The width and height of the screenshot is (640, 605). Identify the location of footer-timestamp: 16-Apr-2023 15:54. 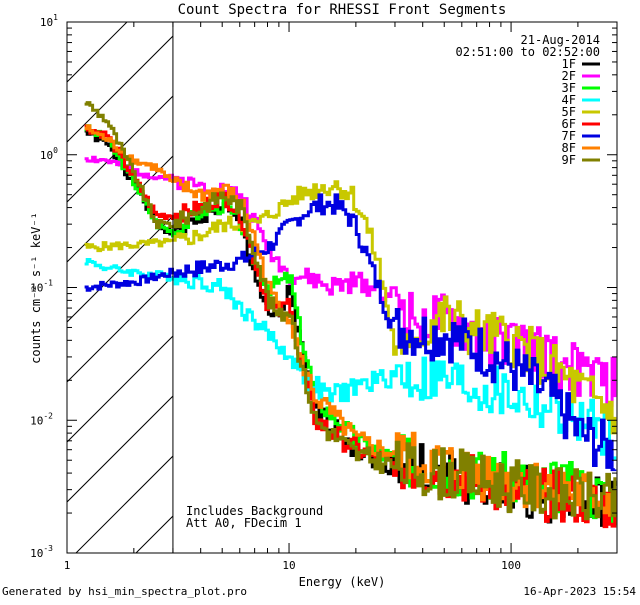
(579, 591).